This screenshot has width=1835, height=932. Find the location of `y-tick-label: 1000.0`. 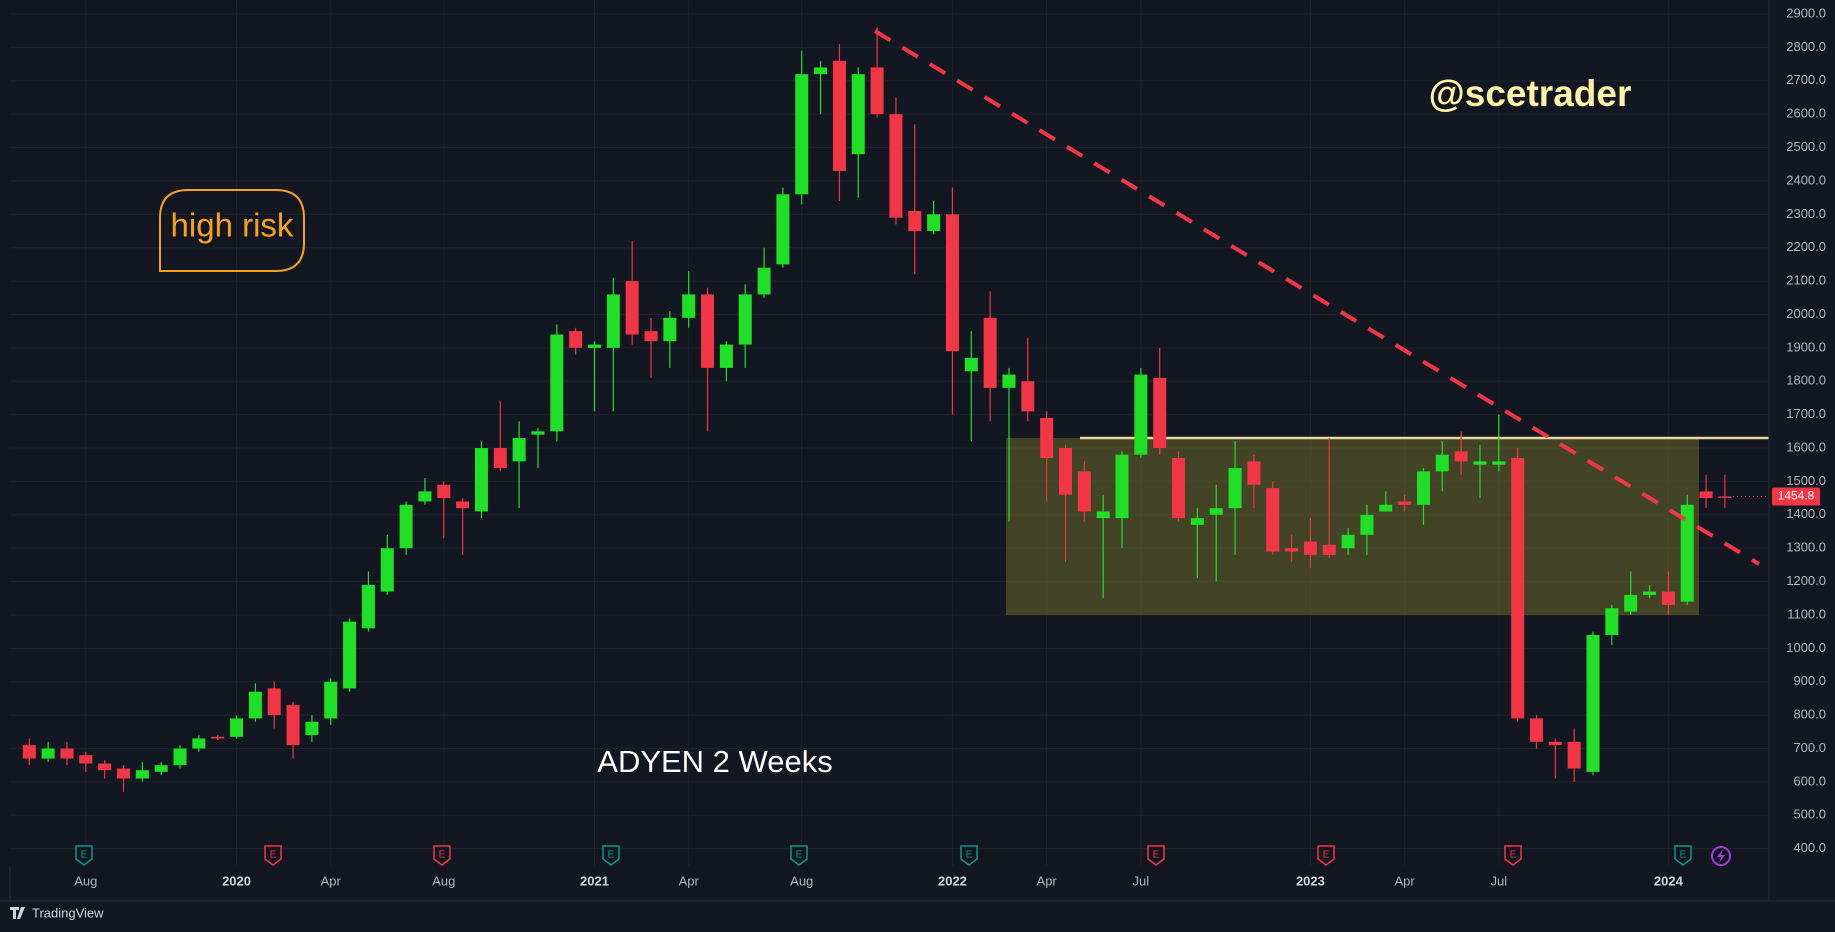

y-tick-label: 1000.0 is located at coordinates (1806, 647).